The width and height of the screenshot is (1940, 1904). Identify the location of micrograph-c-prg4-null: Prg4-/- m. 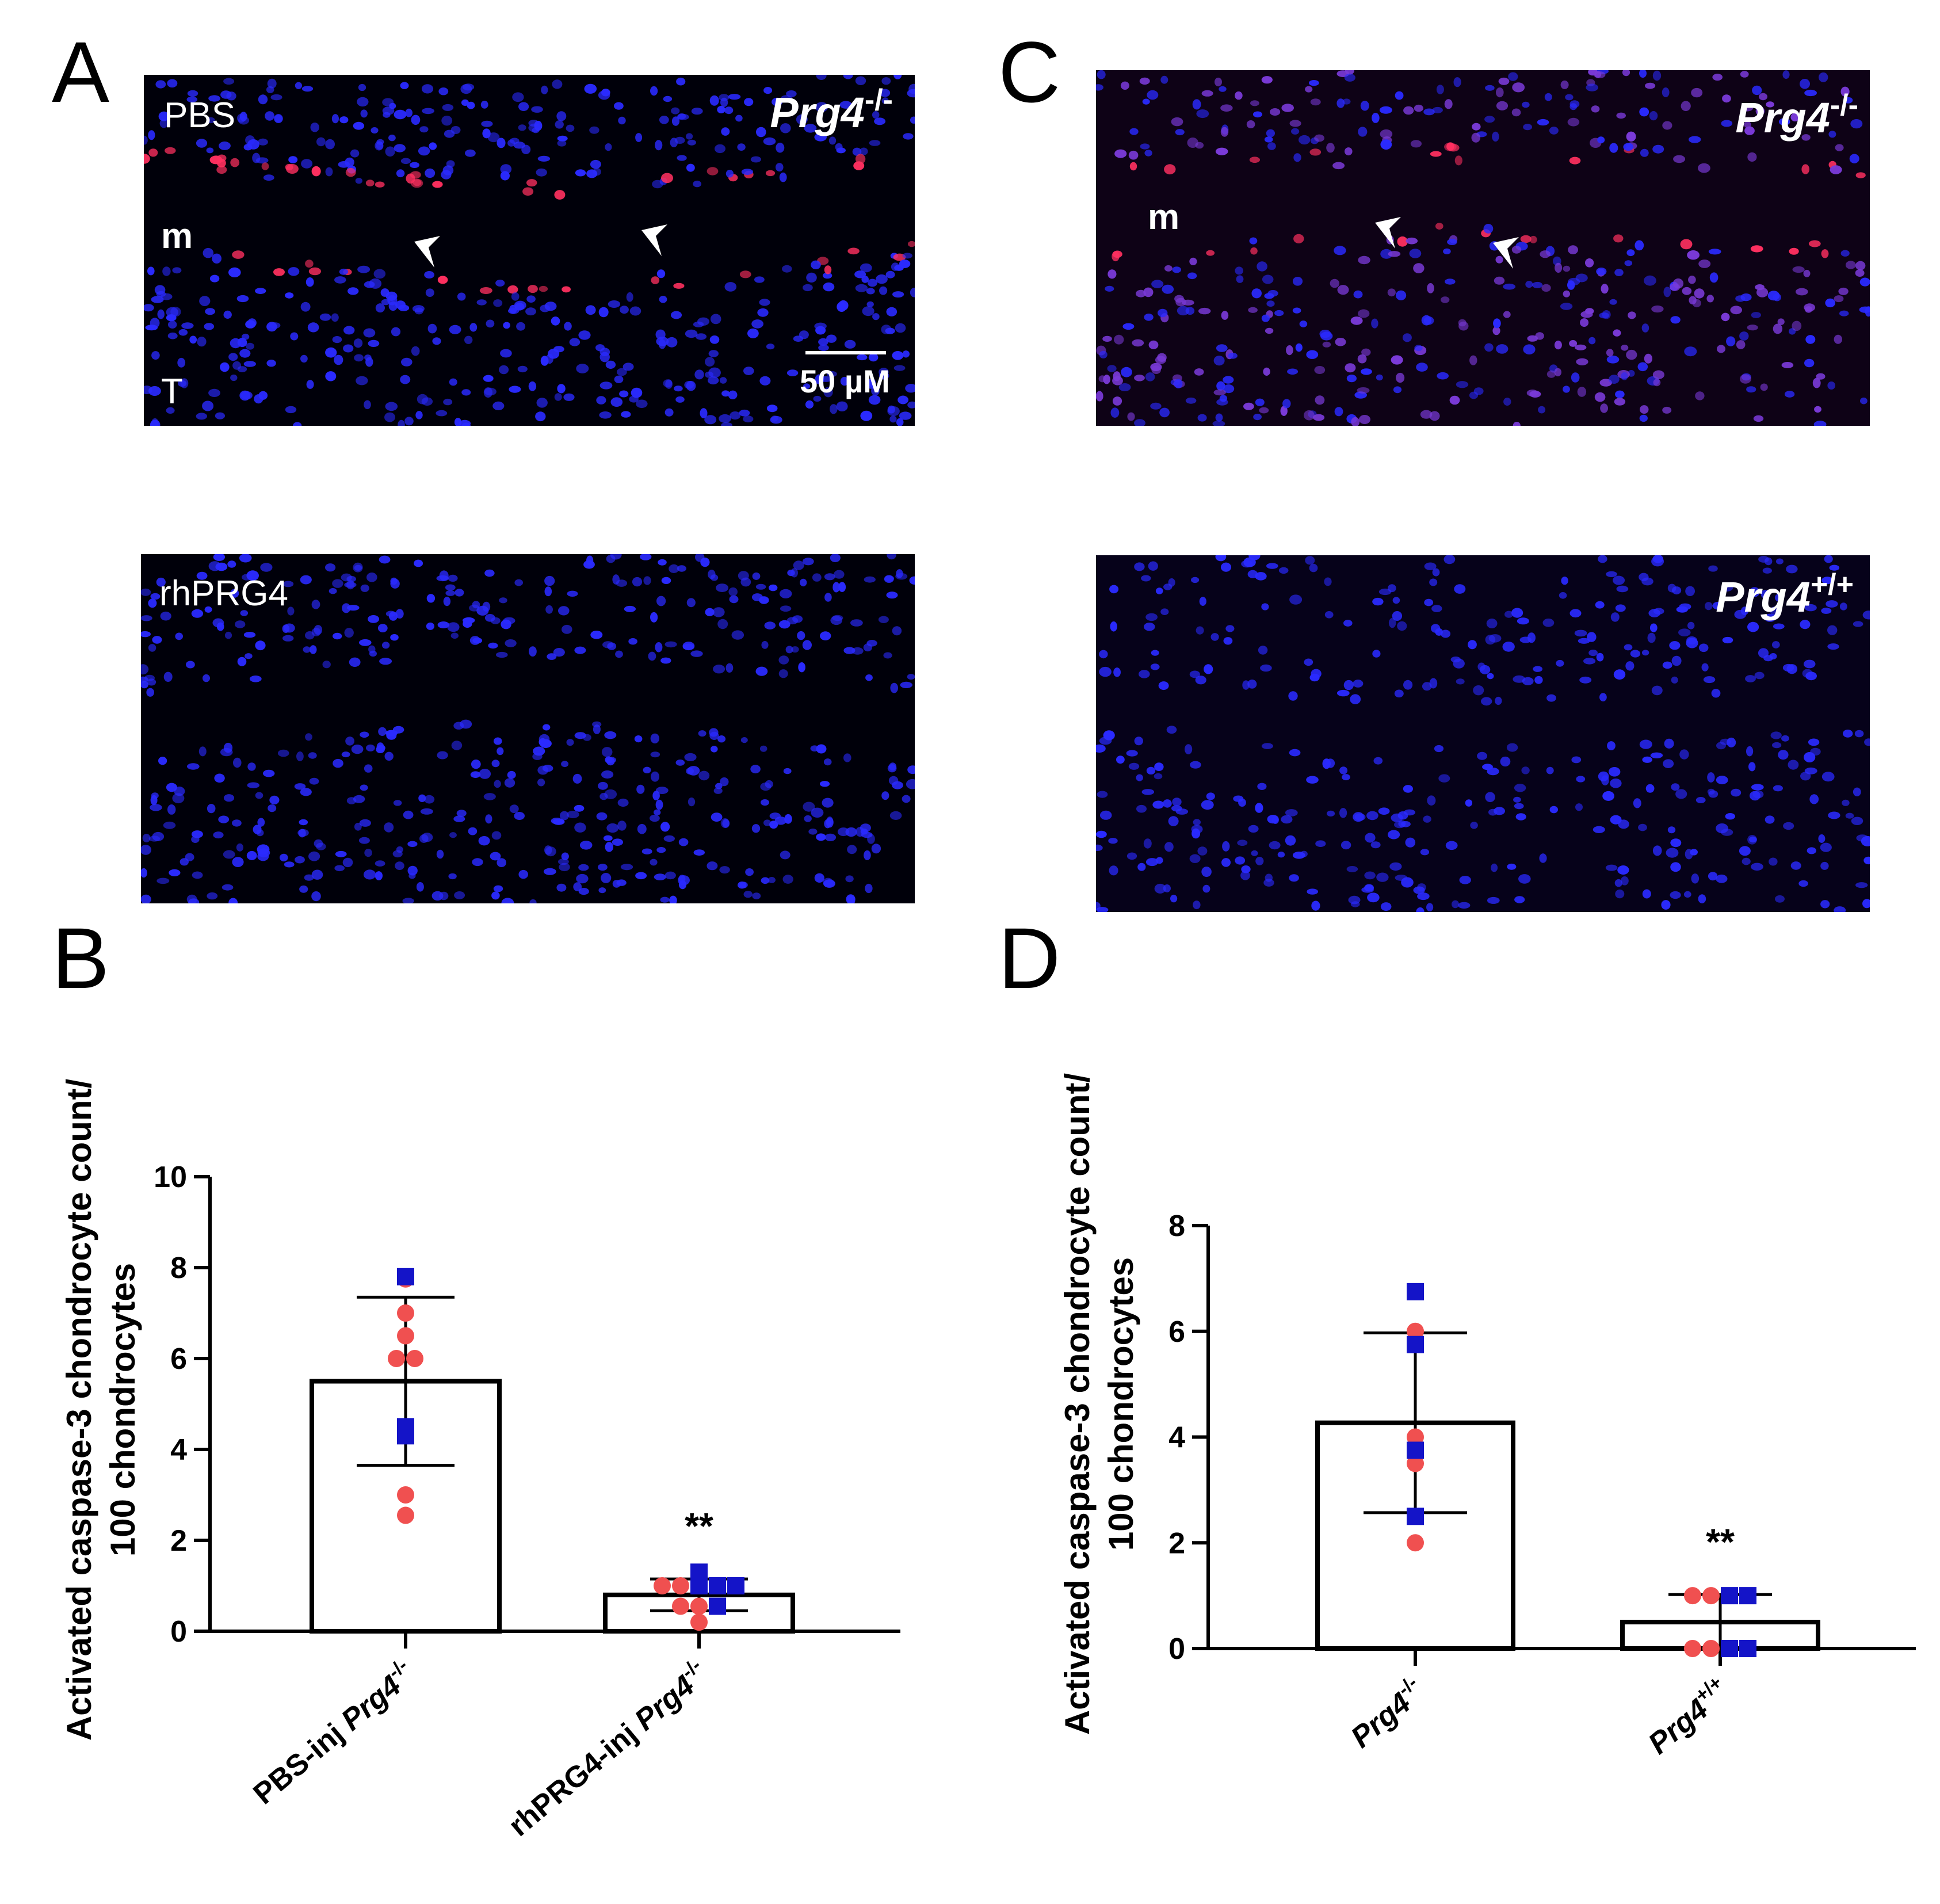
(1483, 248).